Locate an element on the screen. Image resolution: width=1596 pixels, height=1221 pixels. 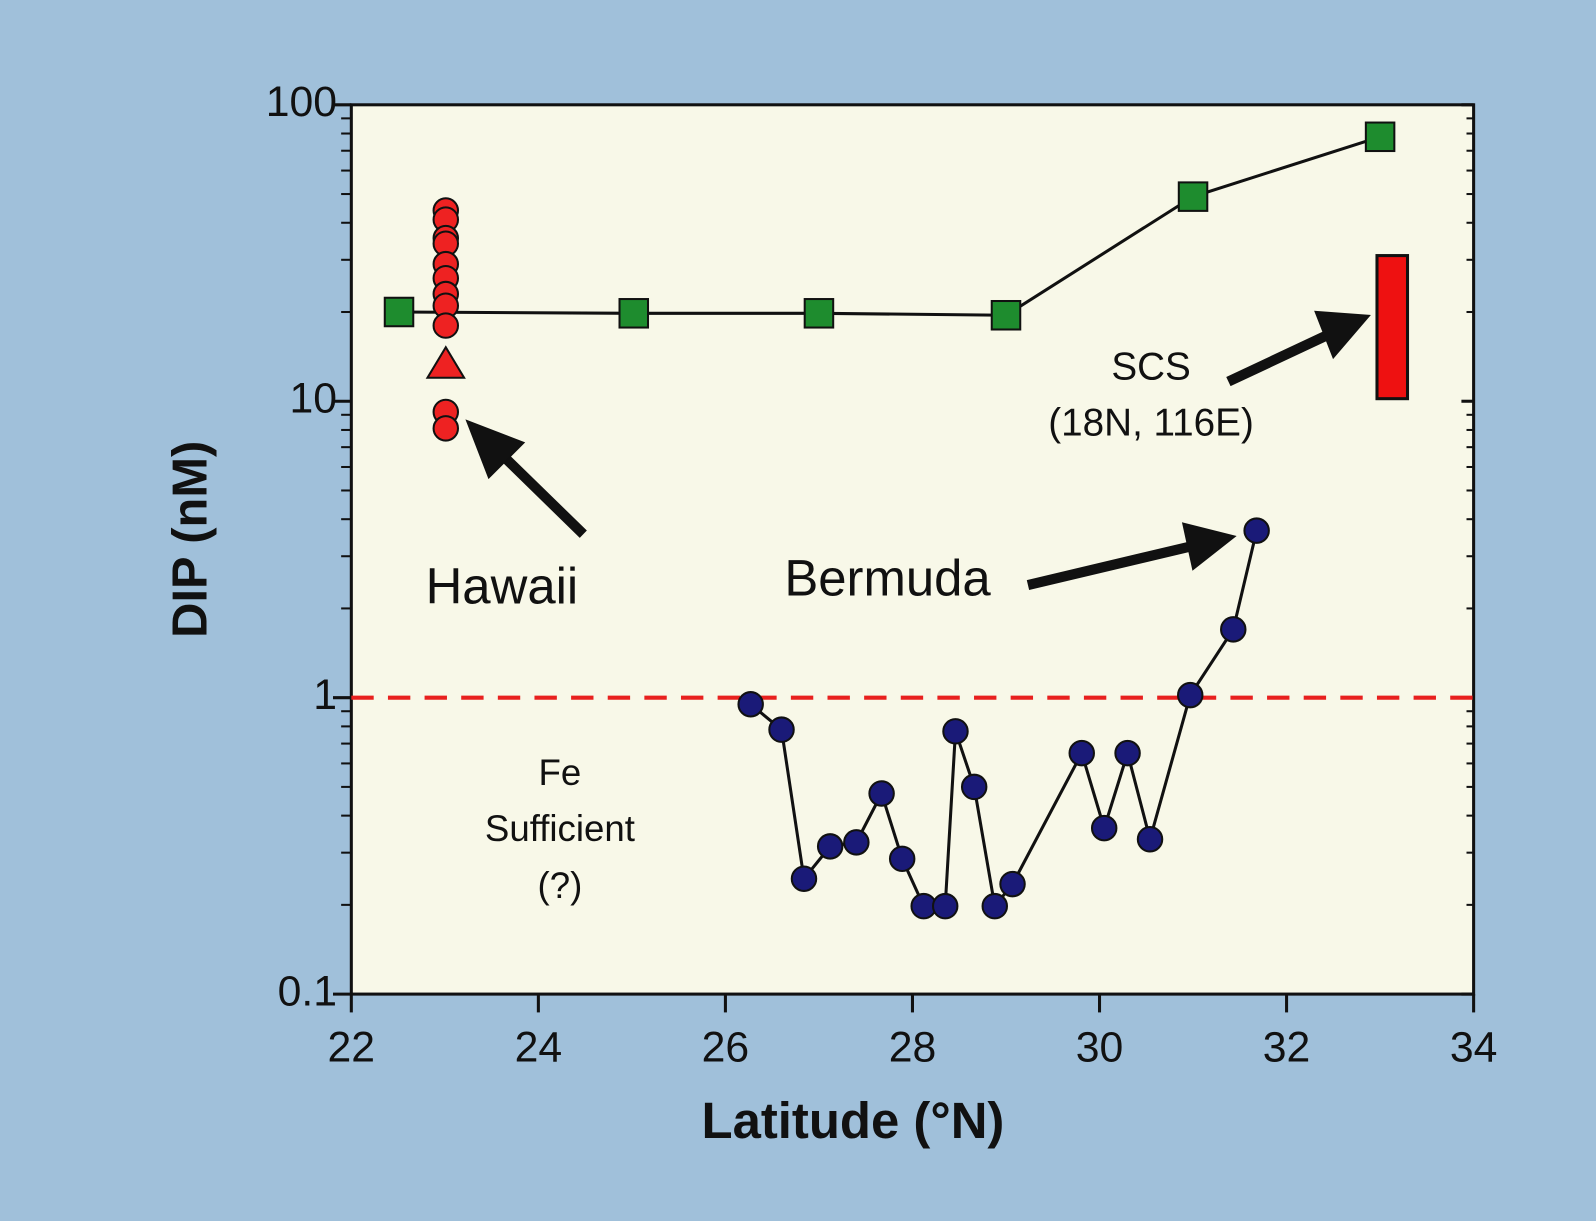
x-tick-label: 26 is located at coordinates (726, 1047).